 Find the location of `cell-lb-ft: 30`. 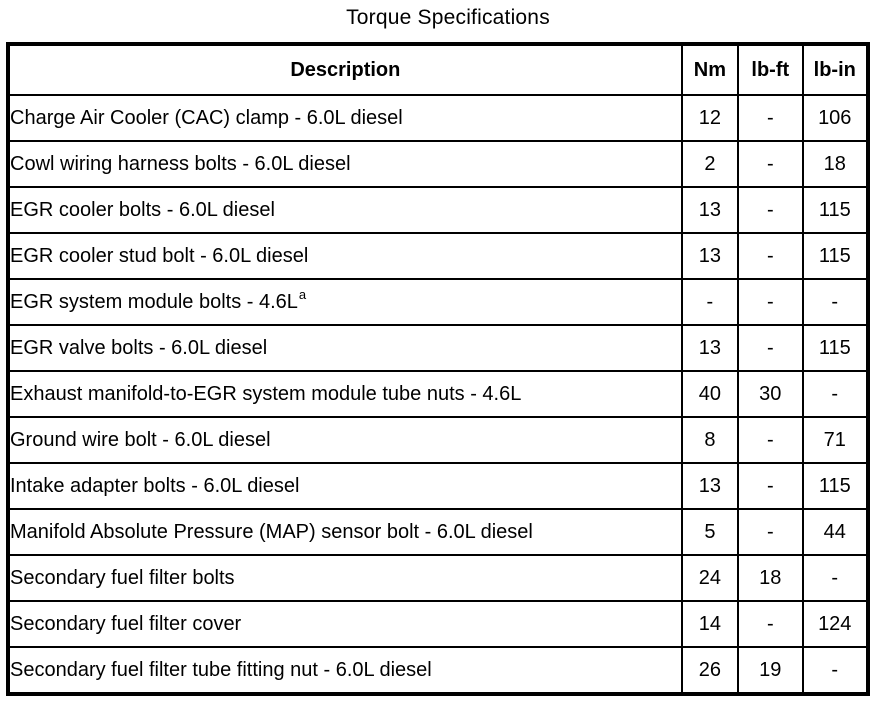

cell-lb-ft: 30 is located at coordinates (770, 394).